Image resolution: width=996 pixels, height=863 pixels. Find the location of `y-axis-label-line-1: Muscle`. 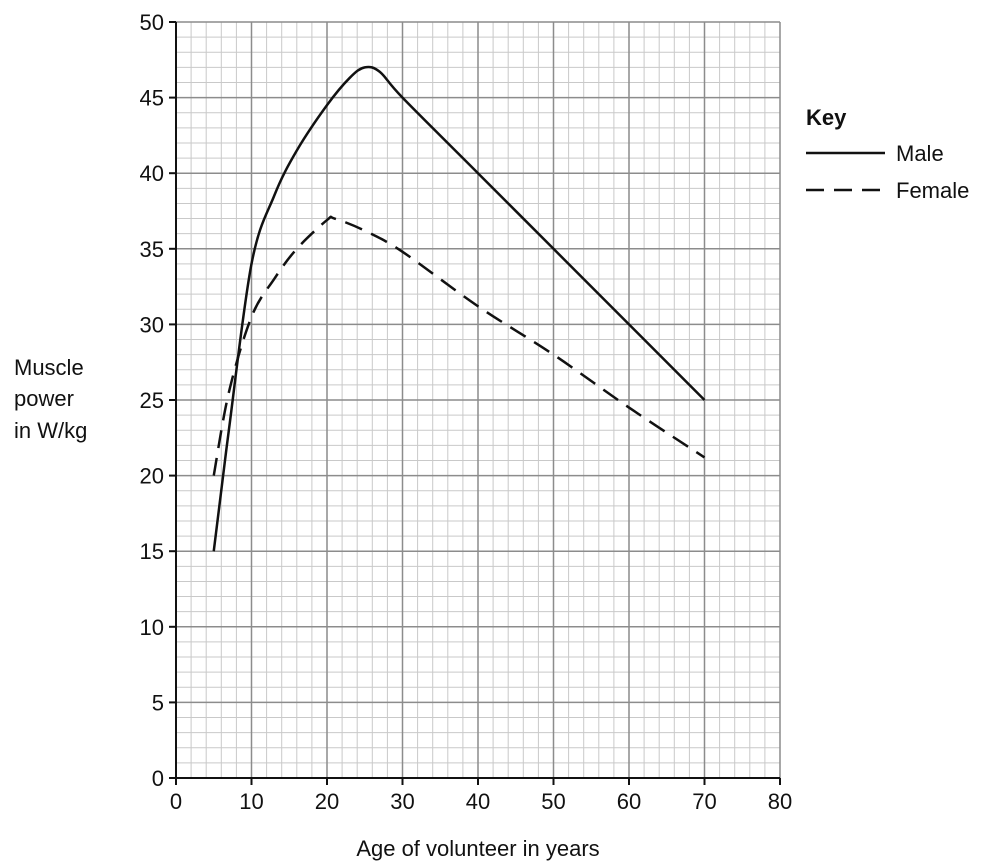

y-axis-label-line-1: Muscle is located at coordinates (49, 367).